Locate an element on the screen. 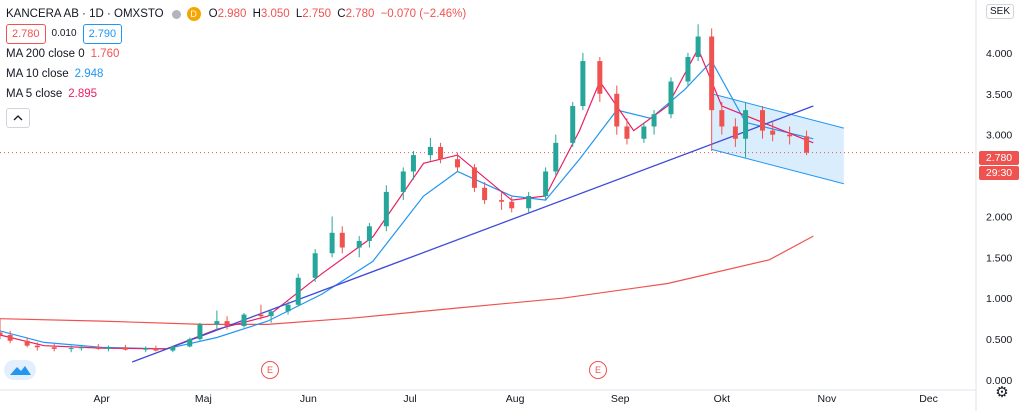  x-tick-label: Jul is located at coordinates (409, 399).